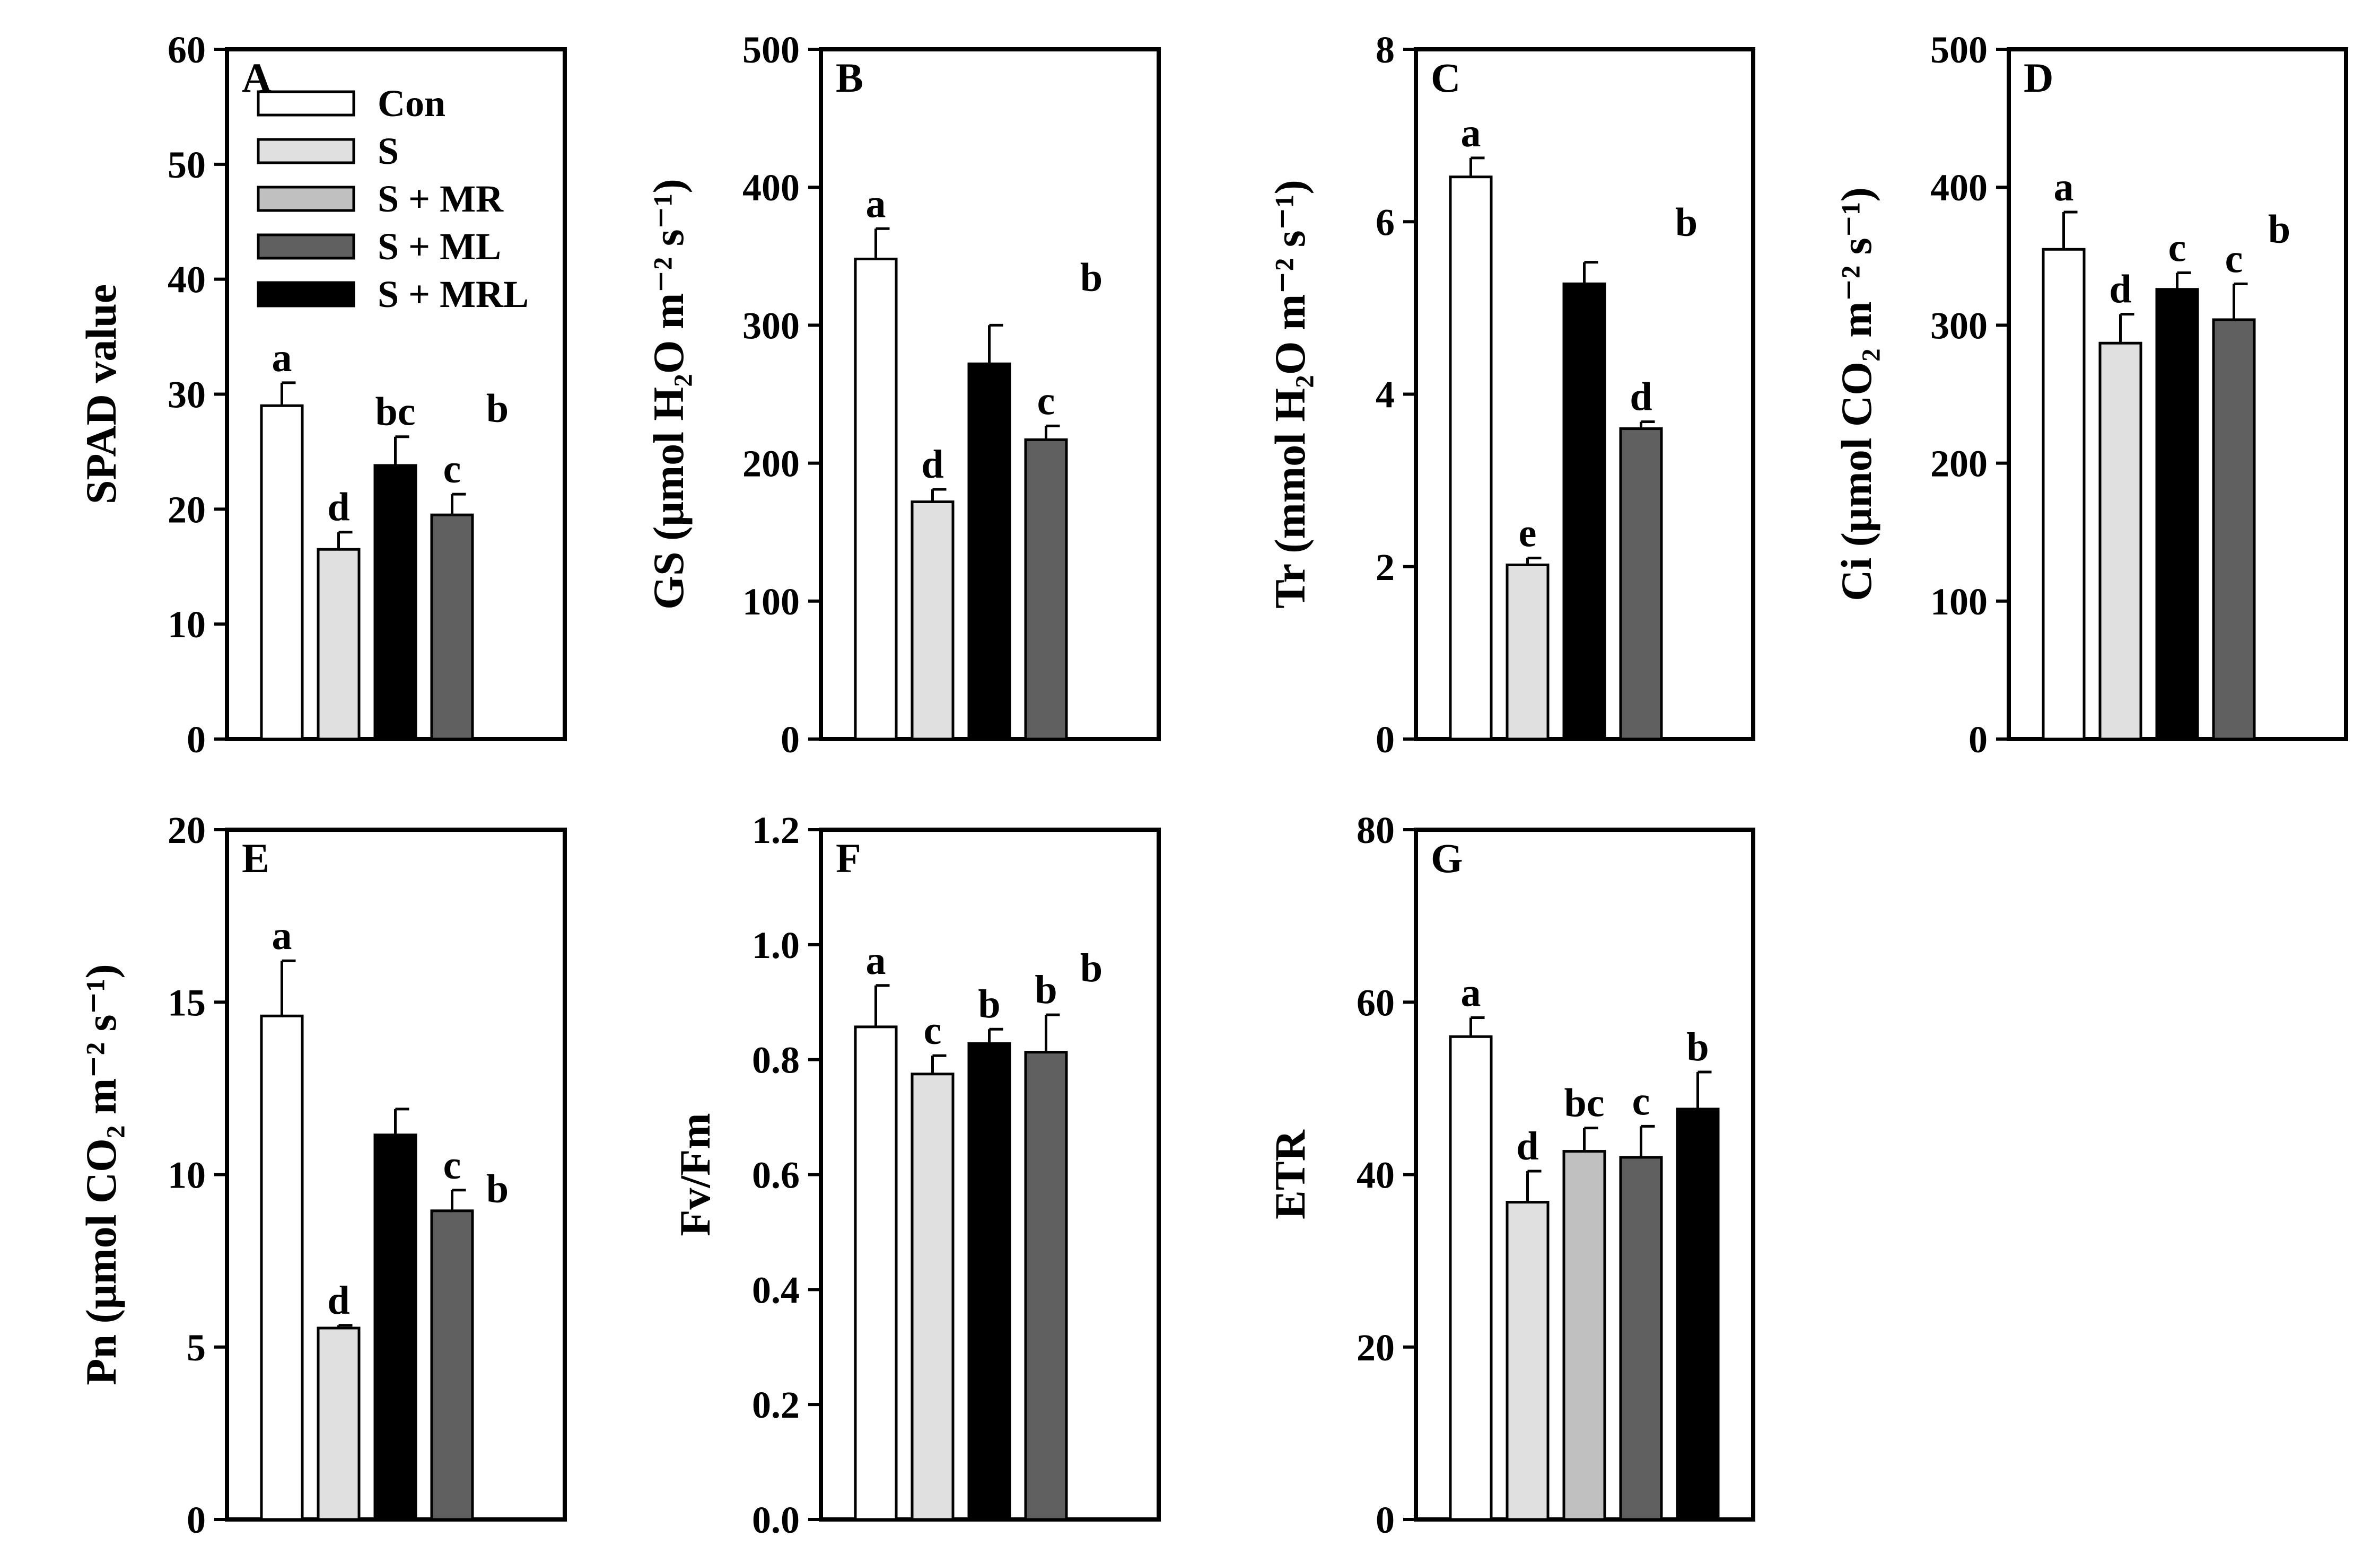 The height and width of the screenshot is (1564, 2380). I want to click on y-tick-label: 5, so click(196, 1347).